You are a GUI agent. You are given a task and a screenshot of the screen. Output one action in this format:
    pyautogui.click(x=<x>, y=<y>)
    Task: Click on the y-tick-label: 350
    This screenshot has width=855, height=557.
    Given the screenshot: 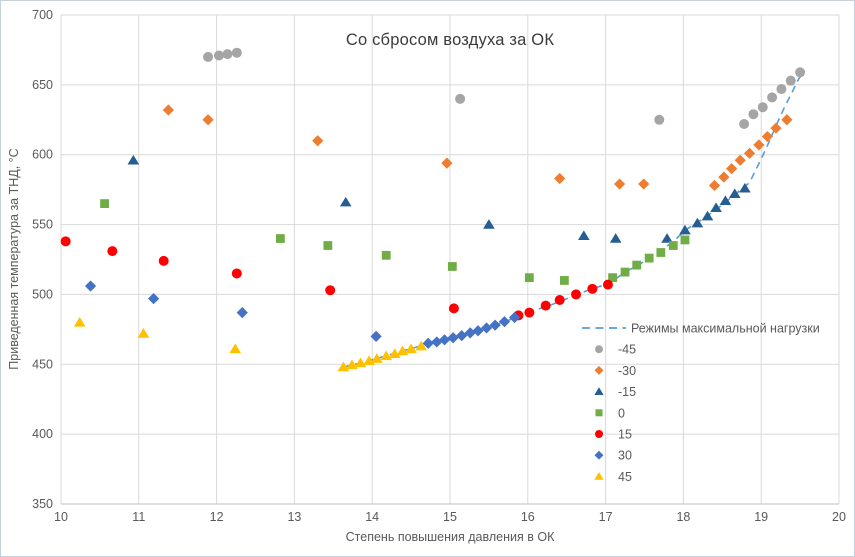 What is the action you would take?
    pyautogui.click(x=42, y=504)
    